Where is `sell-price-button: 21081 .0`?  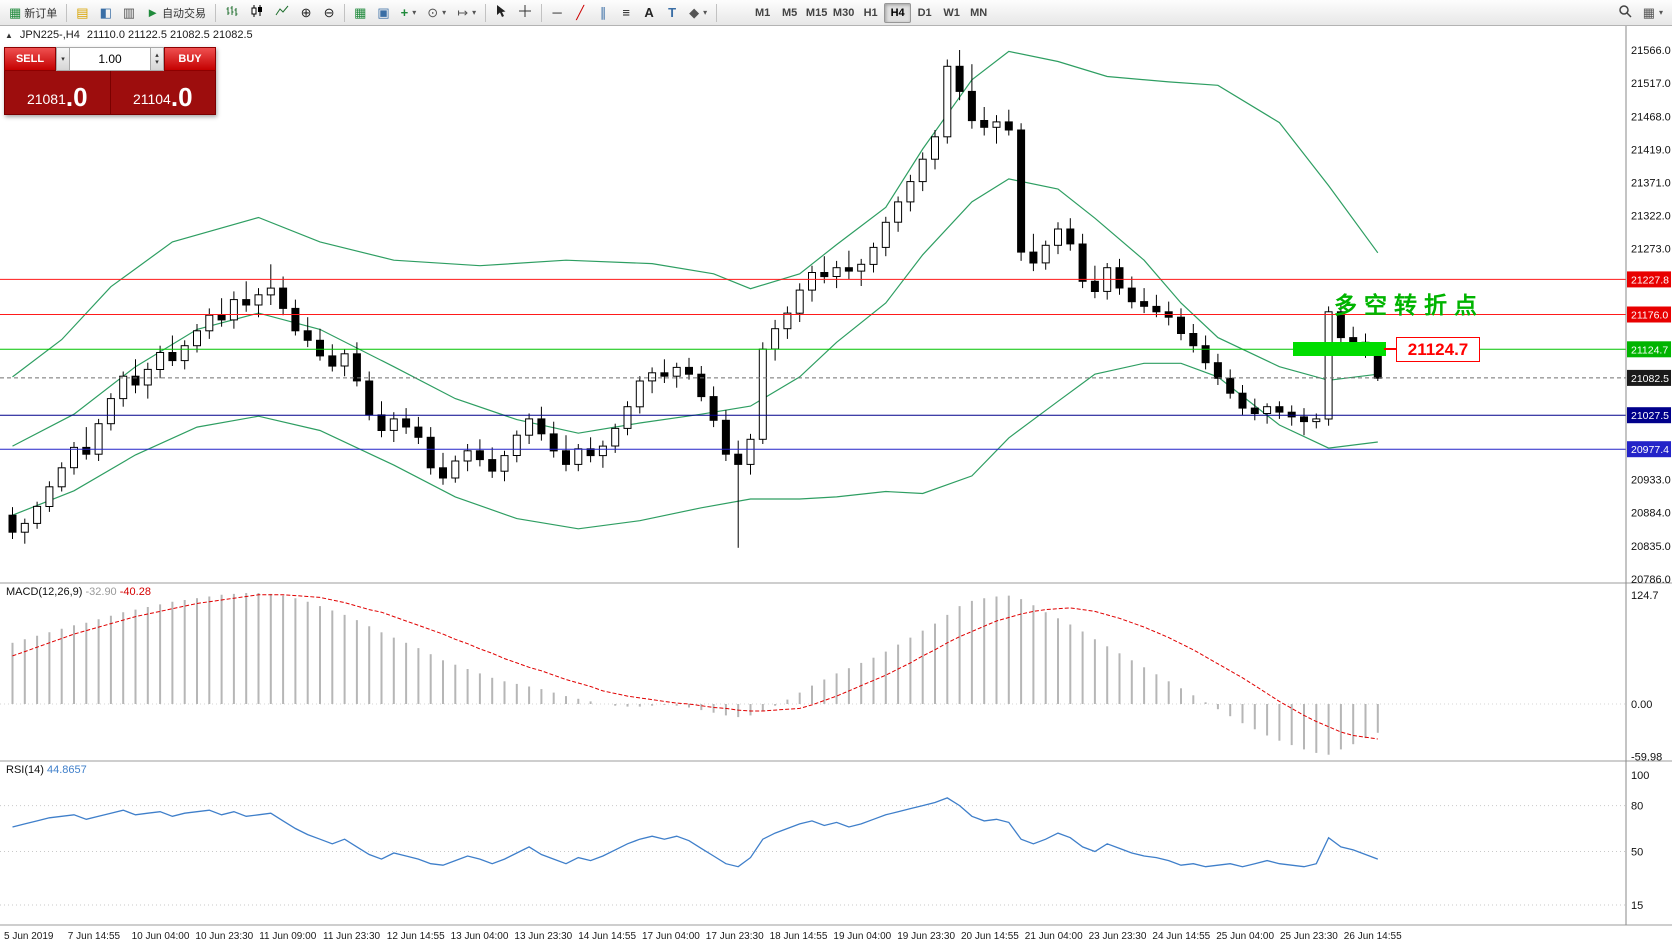 sell-price-button: 21081 .0 is located at coordinates (58, 92).